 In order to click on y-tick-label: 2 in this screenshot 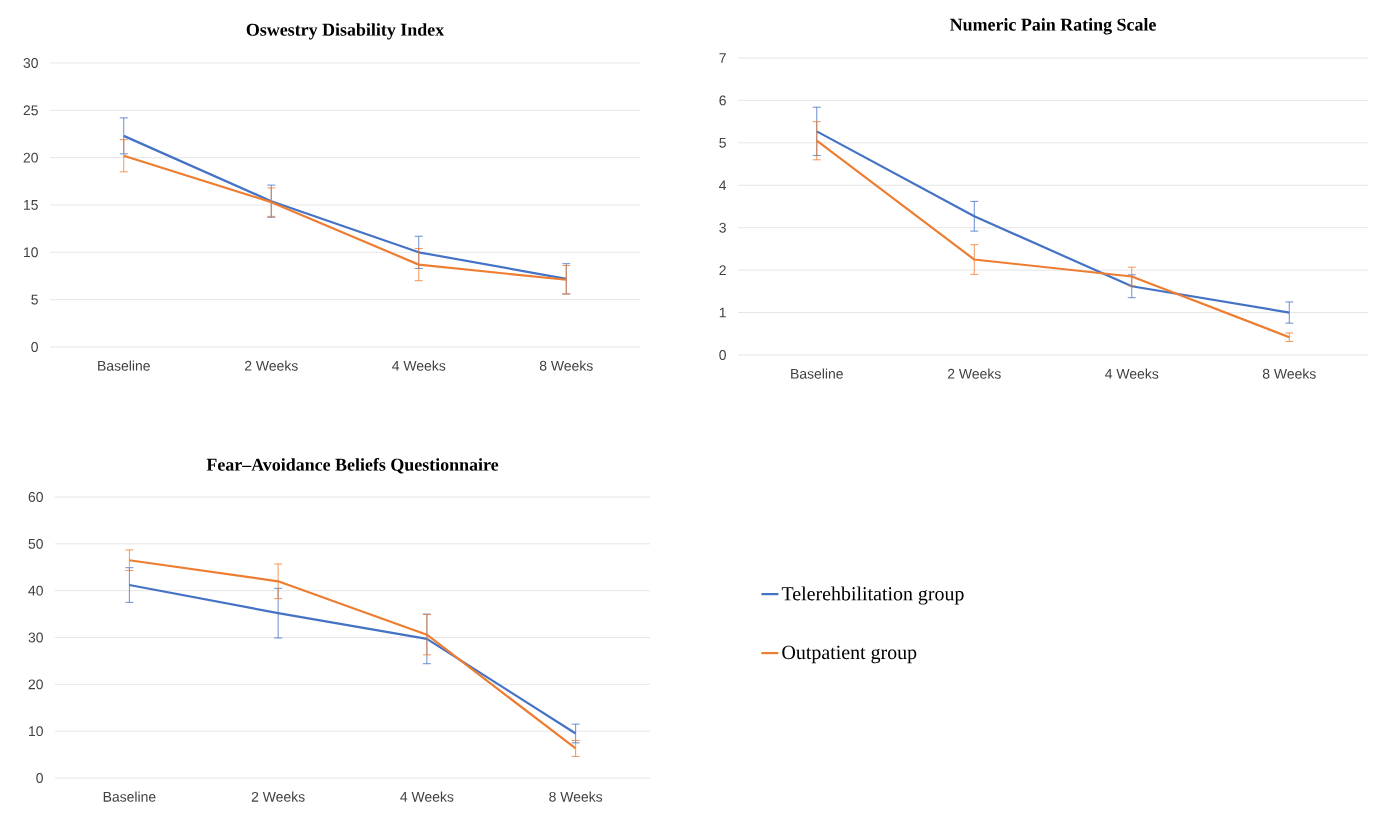, I will do `click(722, 270)`.